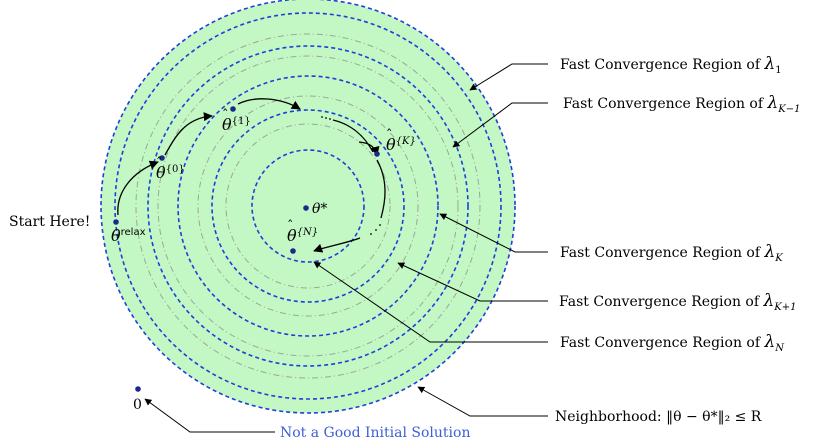  I want to click on label-p1: θ{1}, so click(236, 124).